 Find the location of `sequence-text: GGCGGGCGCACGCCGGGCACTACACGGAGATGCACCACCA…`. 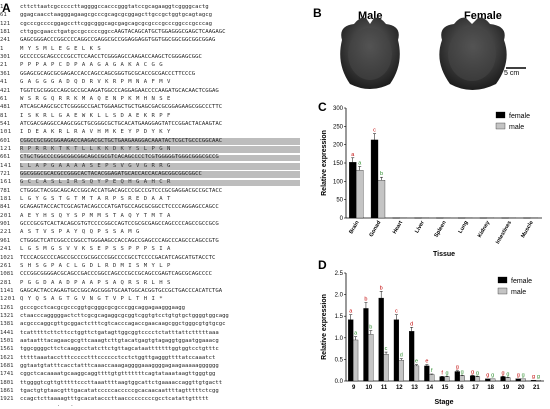

sequence-text: GGCGGGCGCACGCCGGGCACTACACGGAGATGCACCACCA… is located at coordinates (111, 174).